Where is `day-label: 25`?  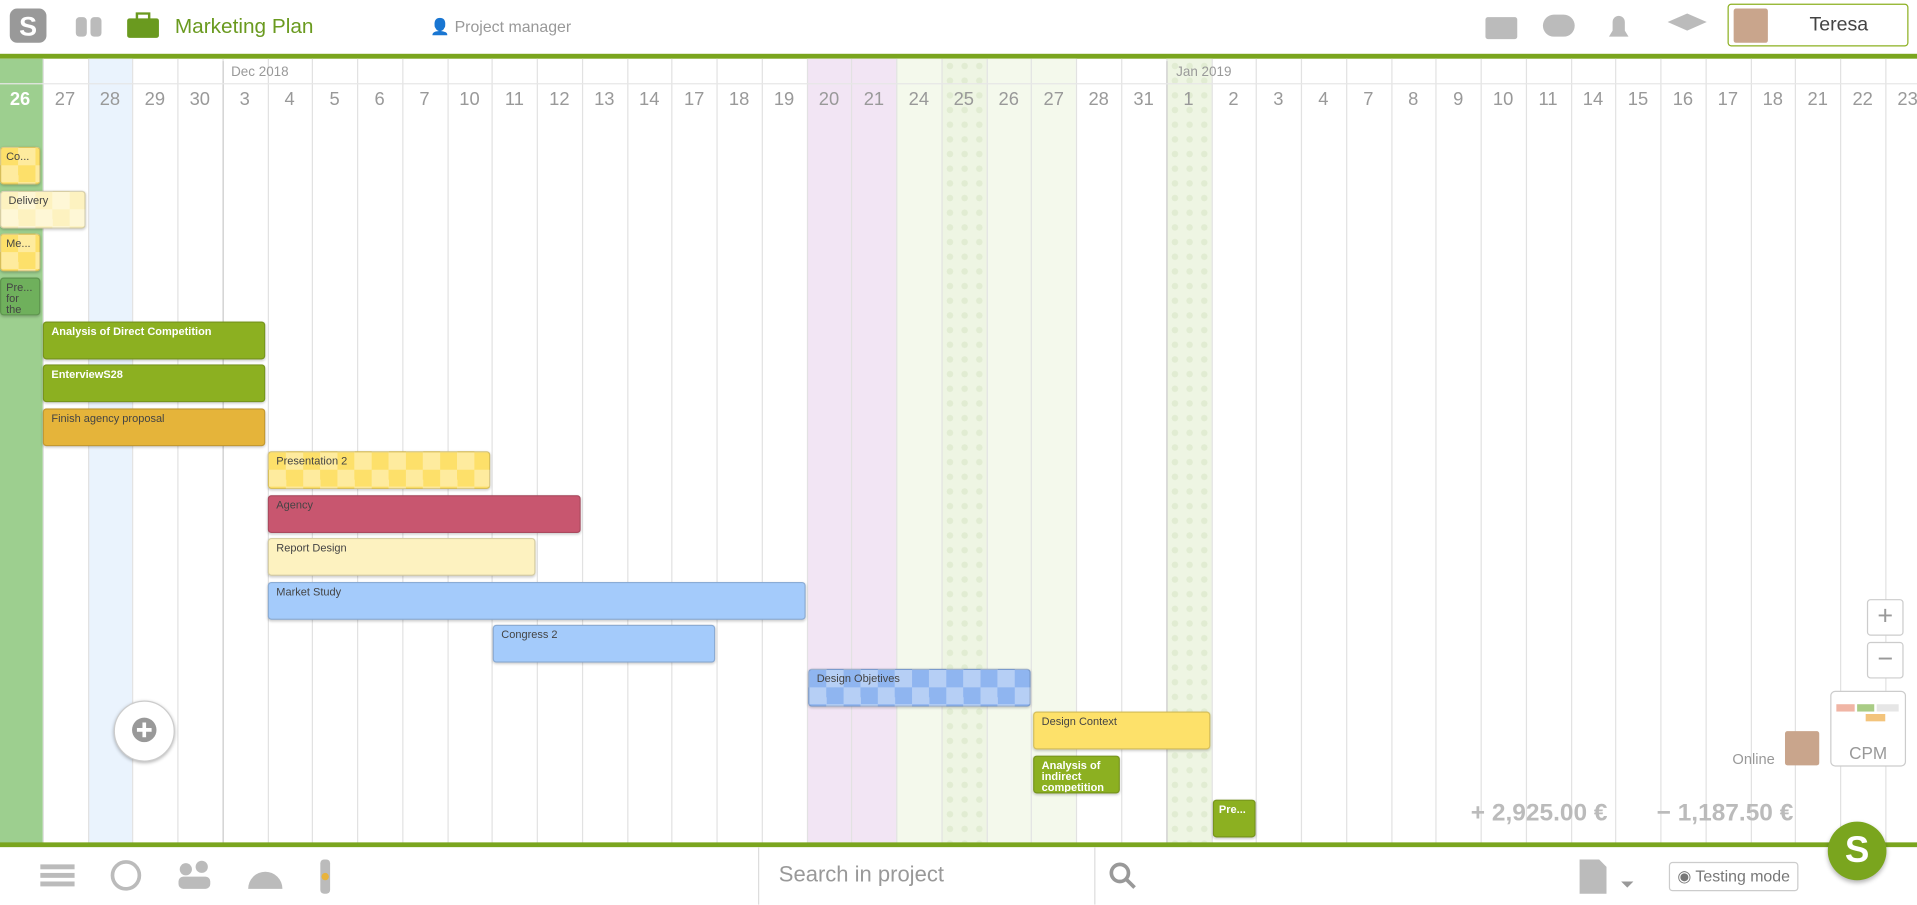
day-label: 25 is located at coordinates (964, 100).